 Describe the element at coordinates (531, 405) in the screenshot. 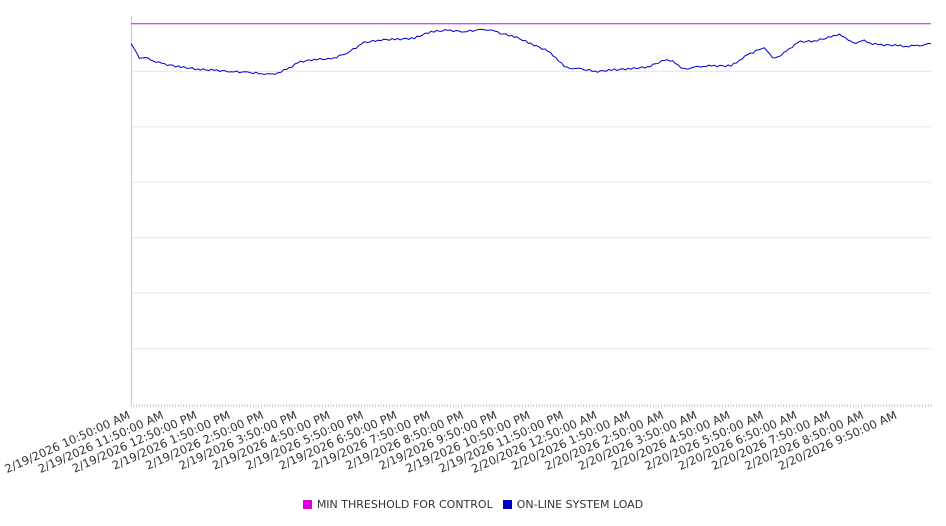

I see `x-axis-minor-ticks` at that location.